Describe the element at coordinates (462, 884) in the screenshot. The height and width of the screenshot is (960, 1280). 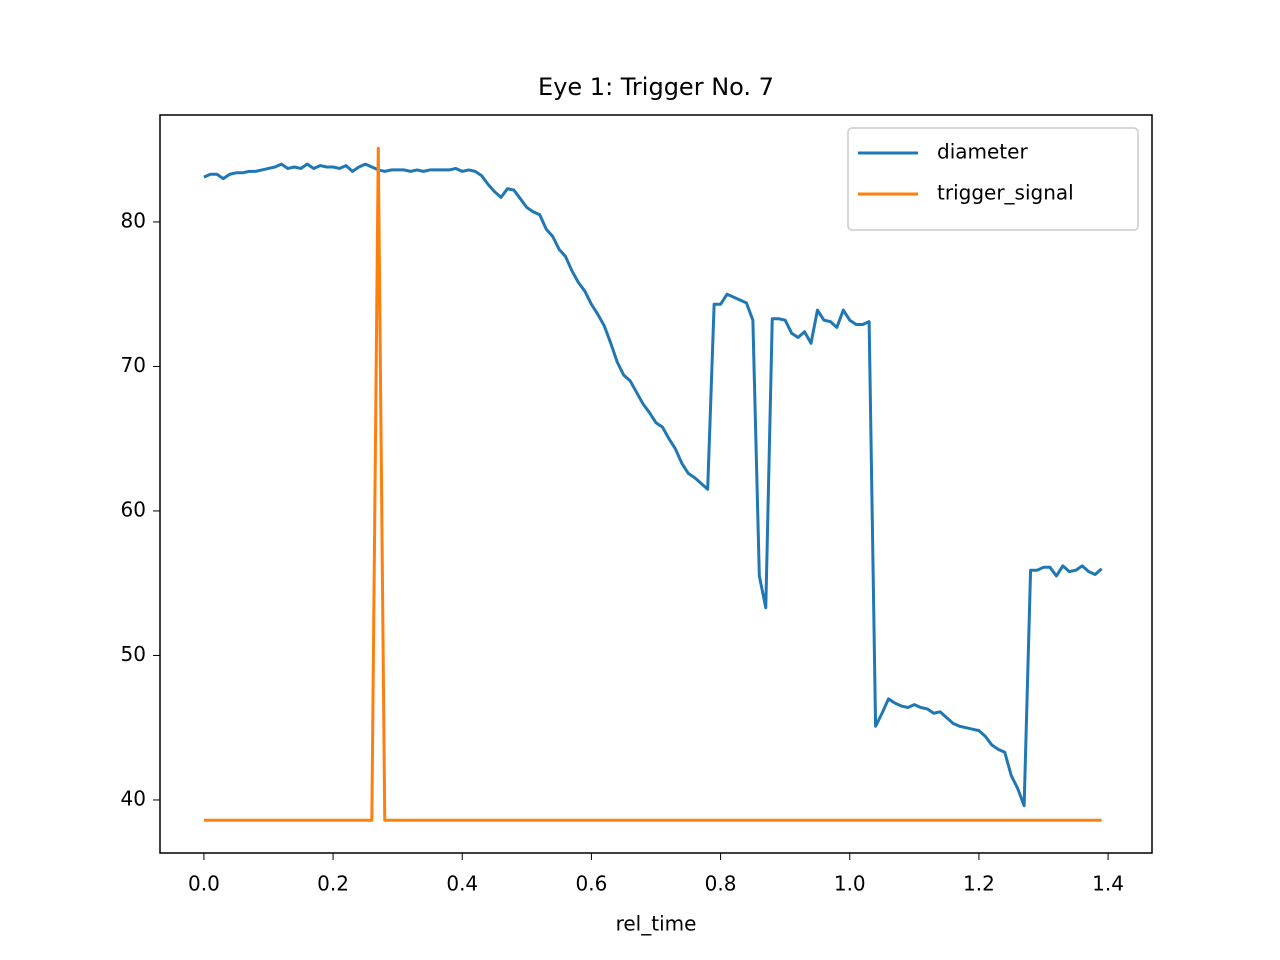
I see `x-tick-label: 0.4` at that location.